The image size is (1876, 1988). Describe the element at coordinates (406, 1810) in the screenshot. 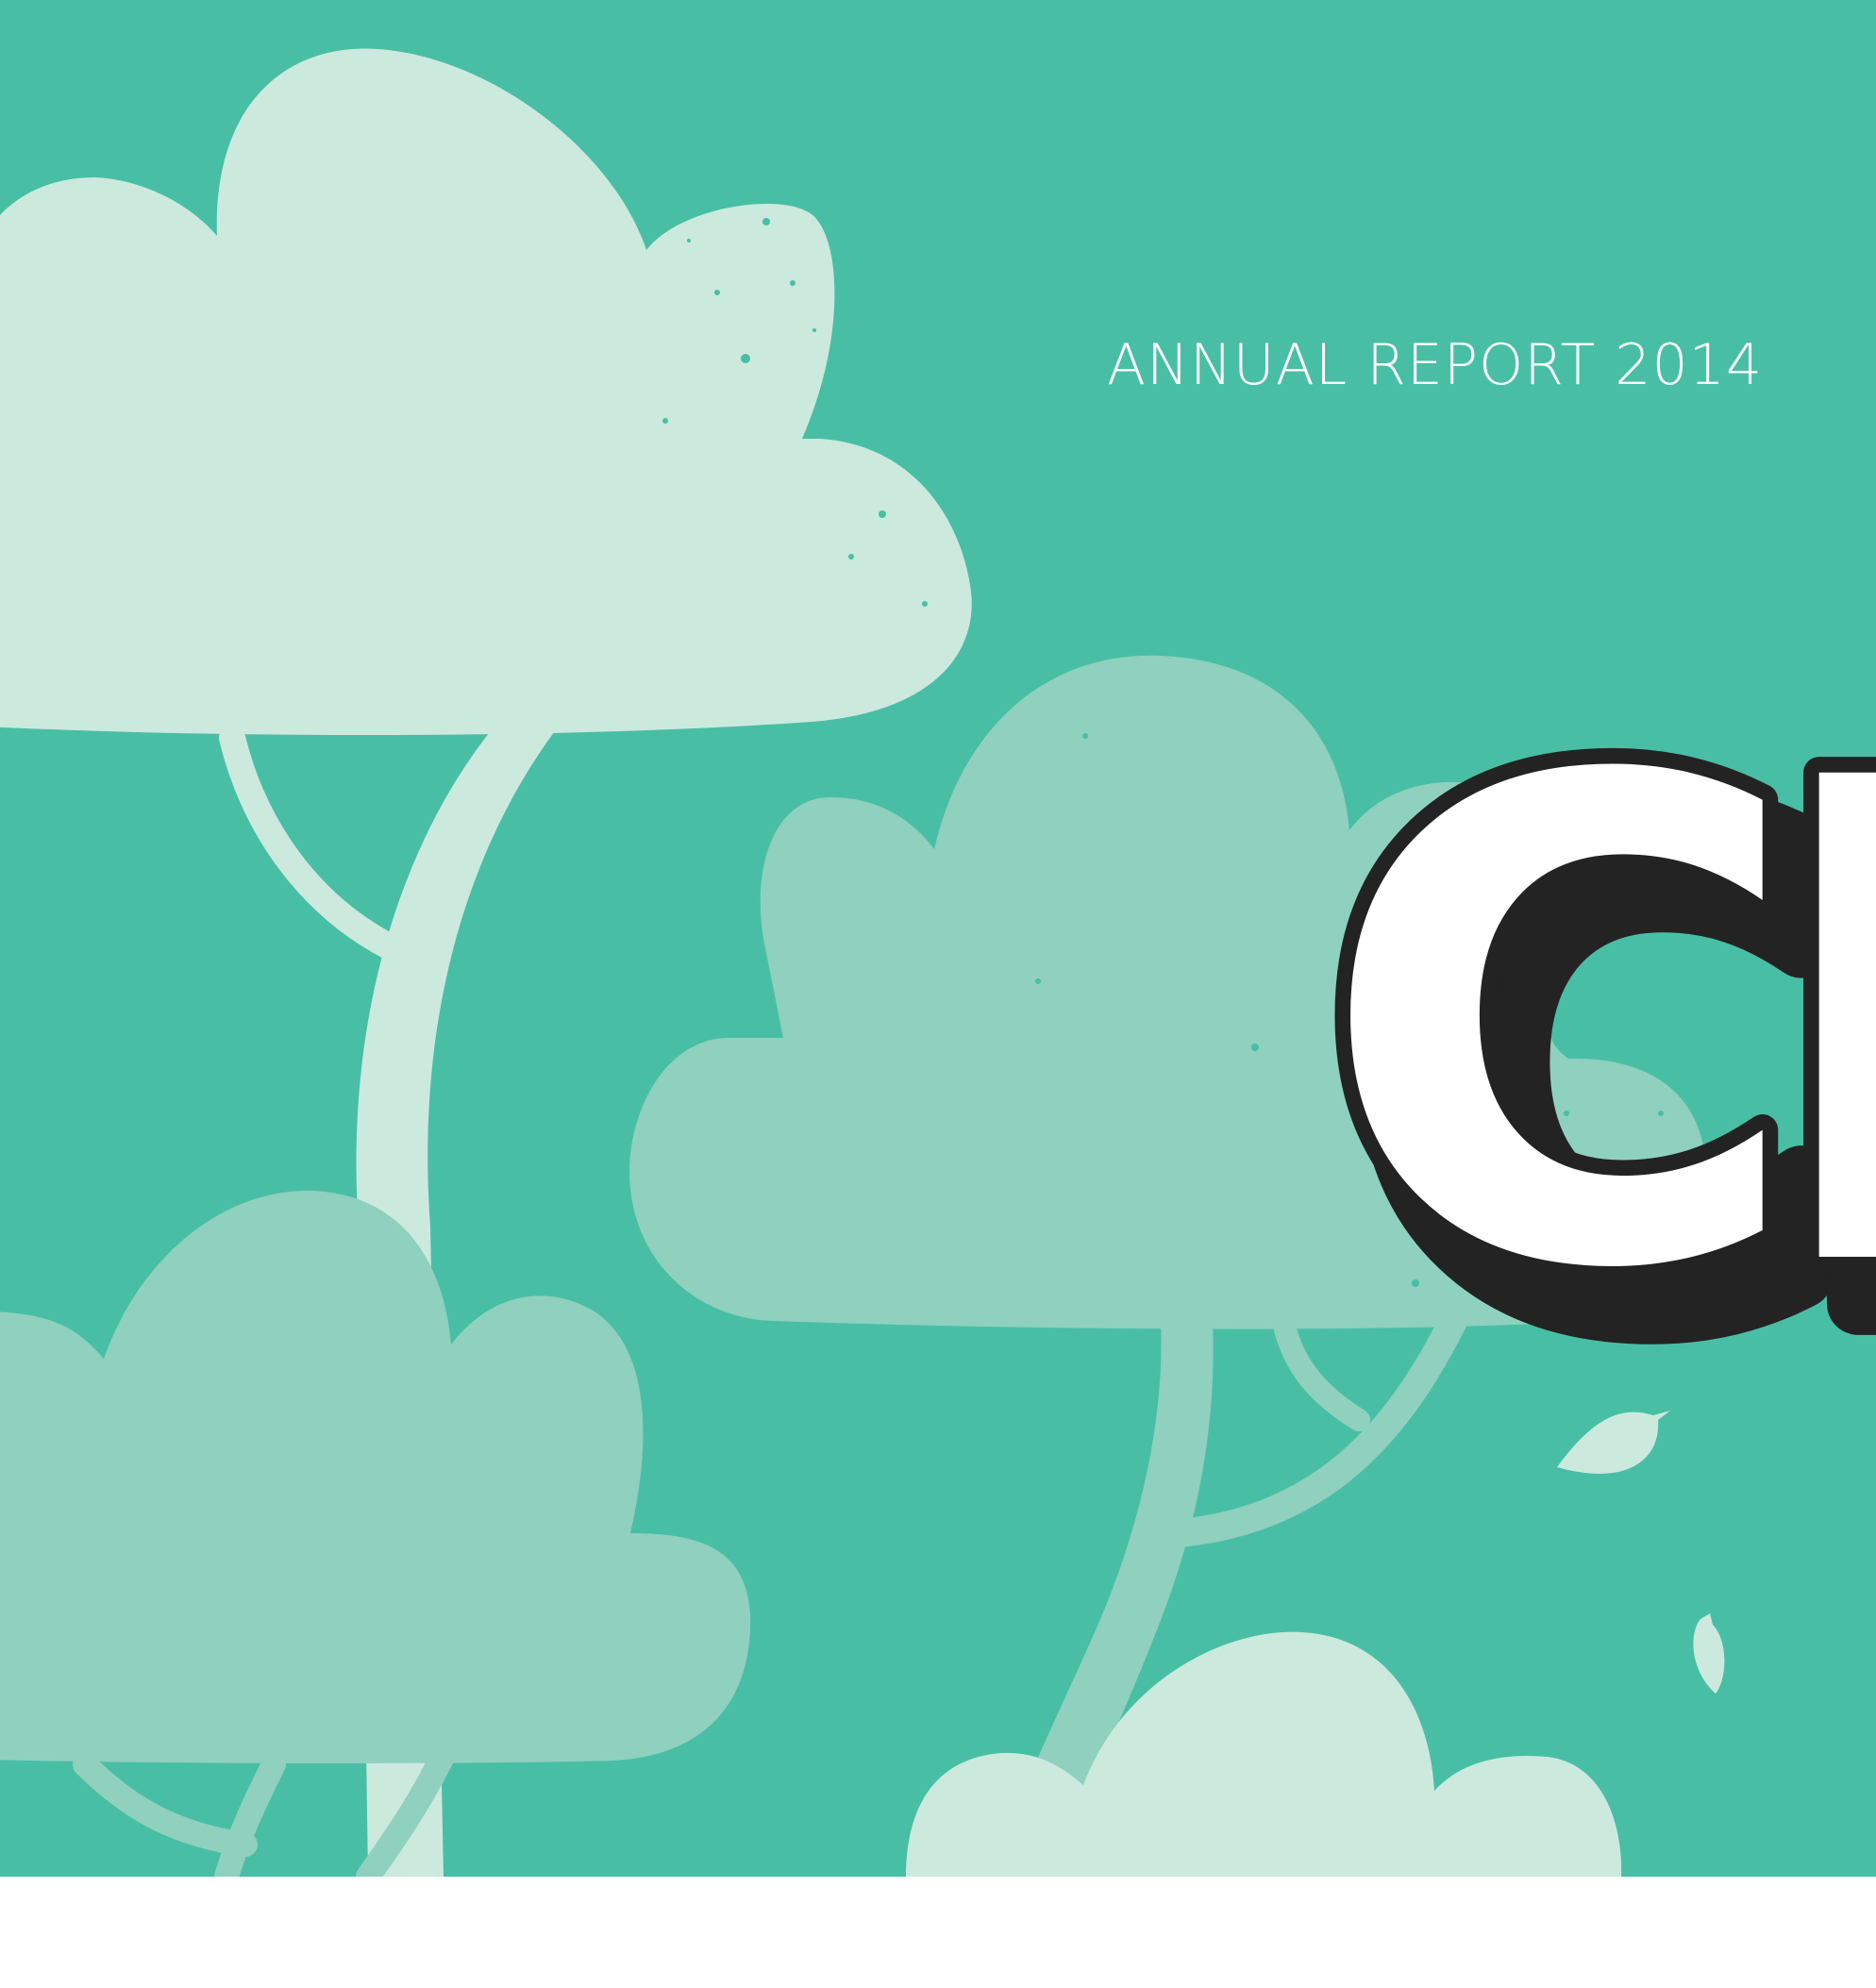

I see `bottom-left-tree-stem-right` at that location.